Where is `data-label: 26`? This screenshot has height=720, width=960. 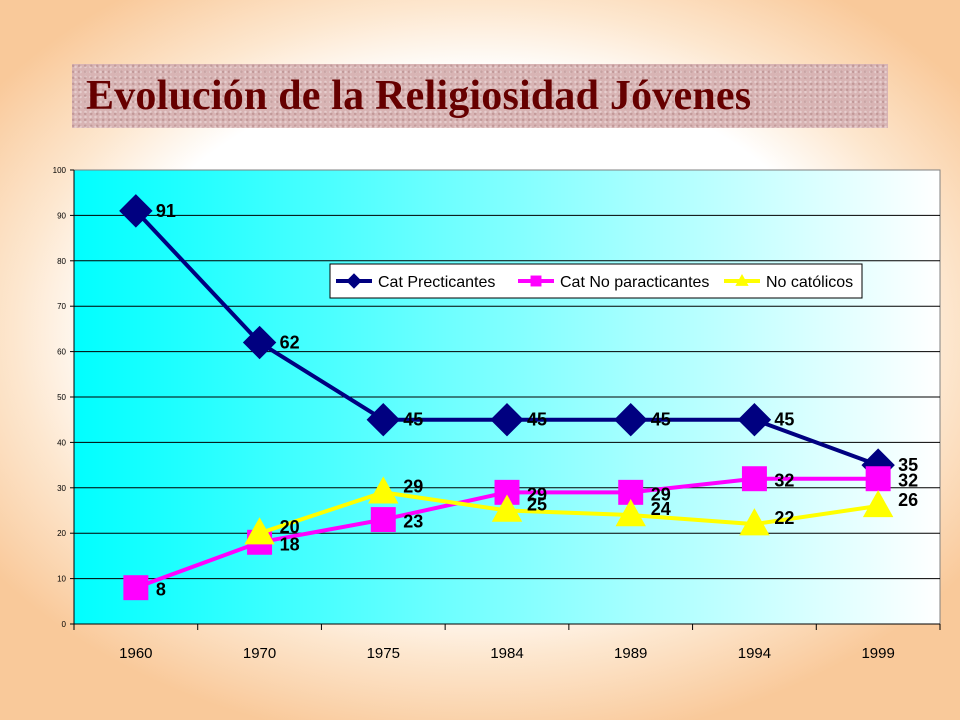 data-label: 26 is located at coordinates (908, 500).